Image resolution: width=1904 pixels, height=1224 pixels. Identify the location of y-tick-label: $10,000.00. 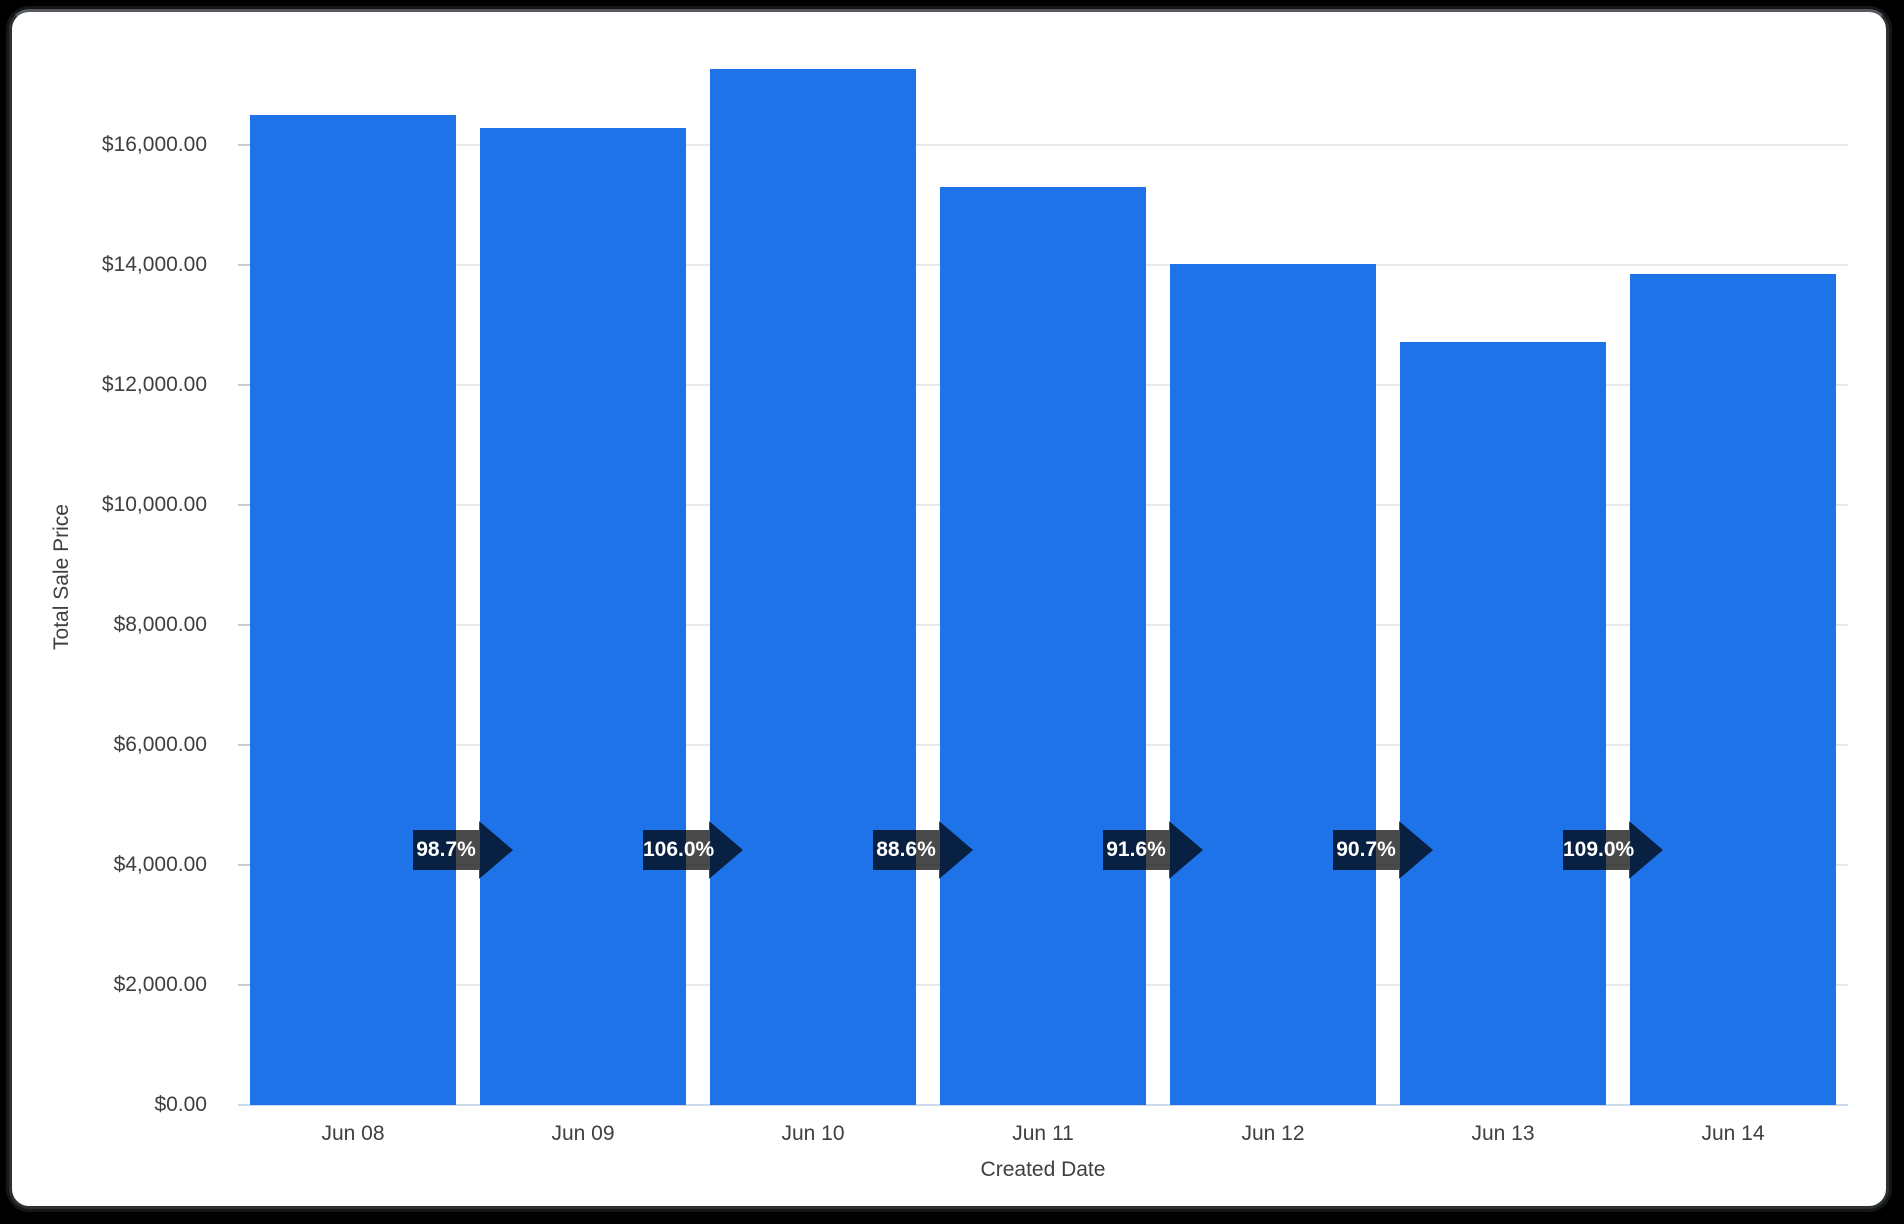
(154, 504).